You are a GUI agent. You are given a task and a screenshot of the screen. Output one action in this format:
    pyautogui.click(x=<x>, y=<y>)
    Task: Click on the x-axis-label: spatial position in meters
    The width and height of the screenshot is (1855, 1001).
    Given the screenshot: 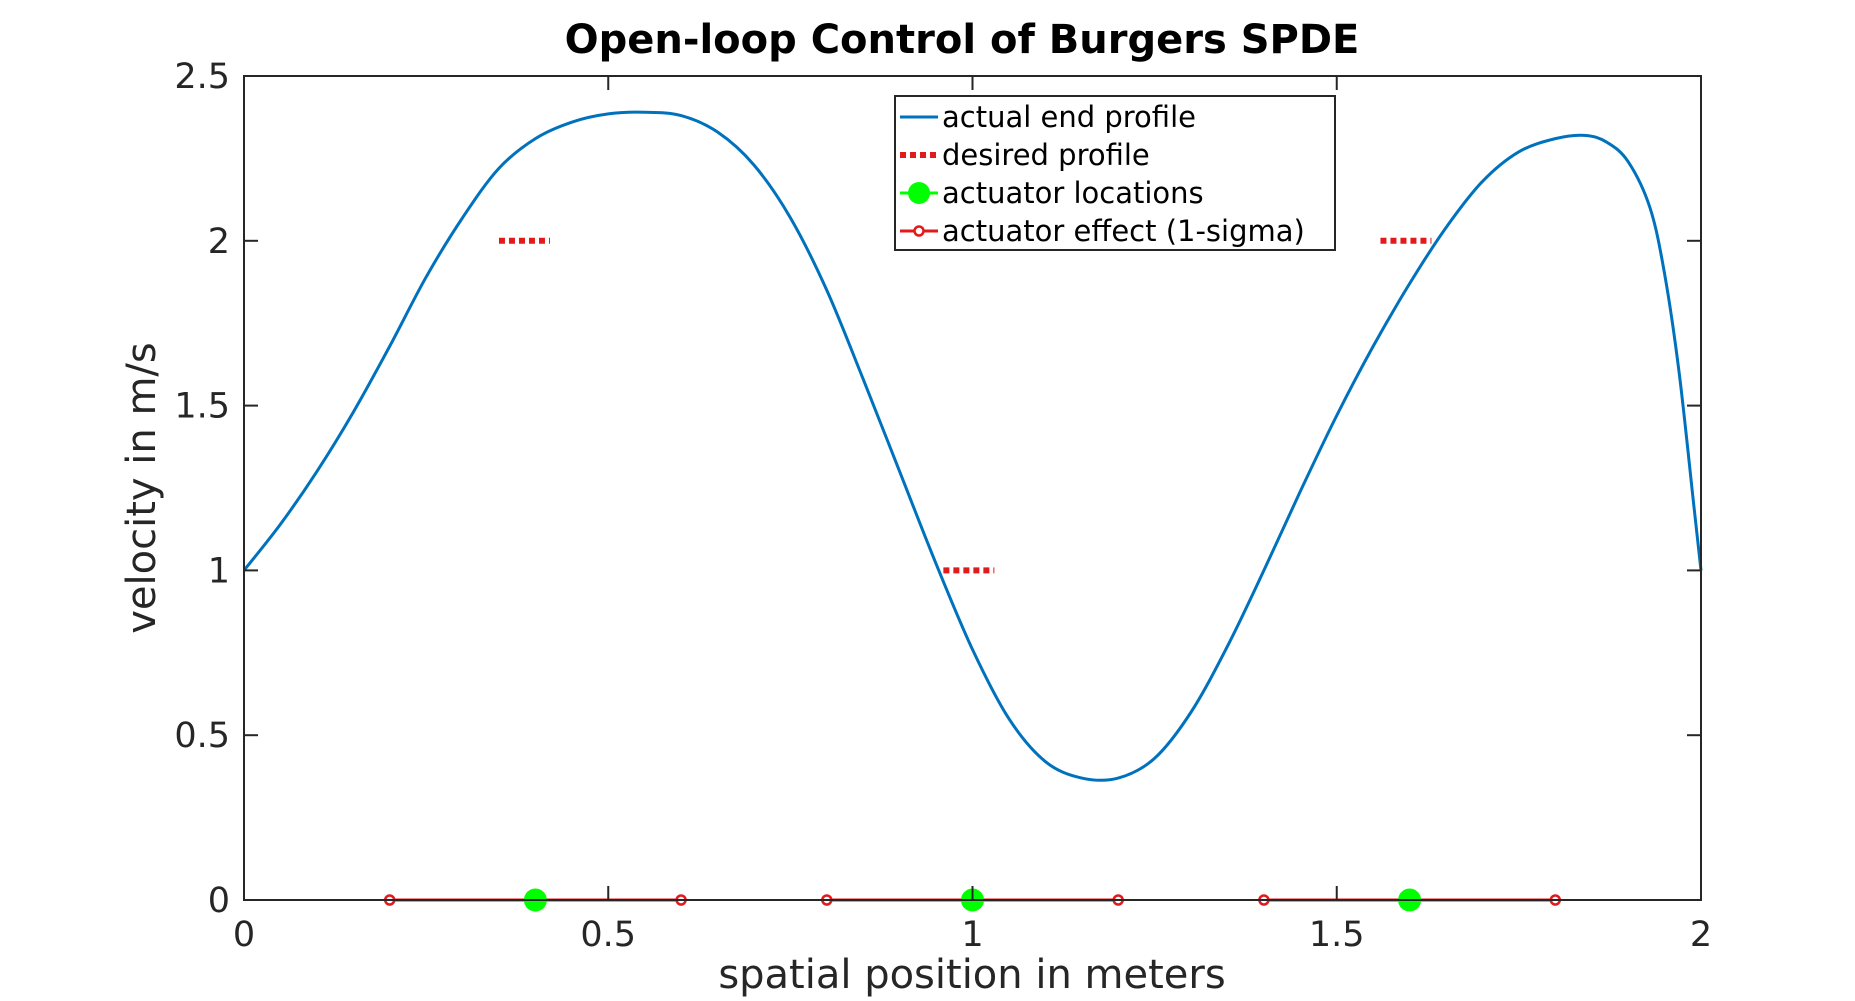 What is the action you would take?
    pyautogui.click(x=971, y=975)
    